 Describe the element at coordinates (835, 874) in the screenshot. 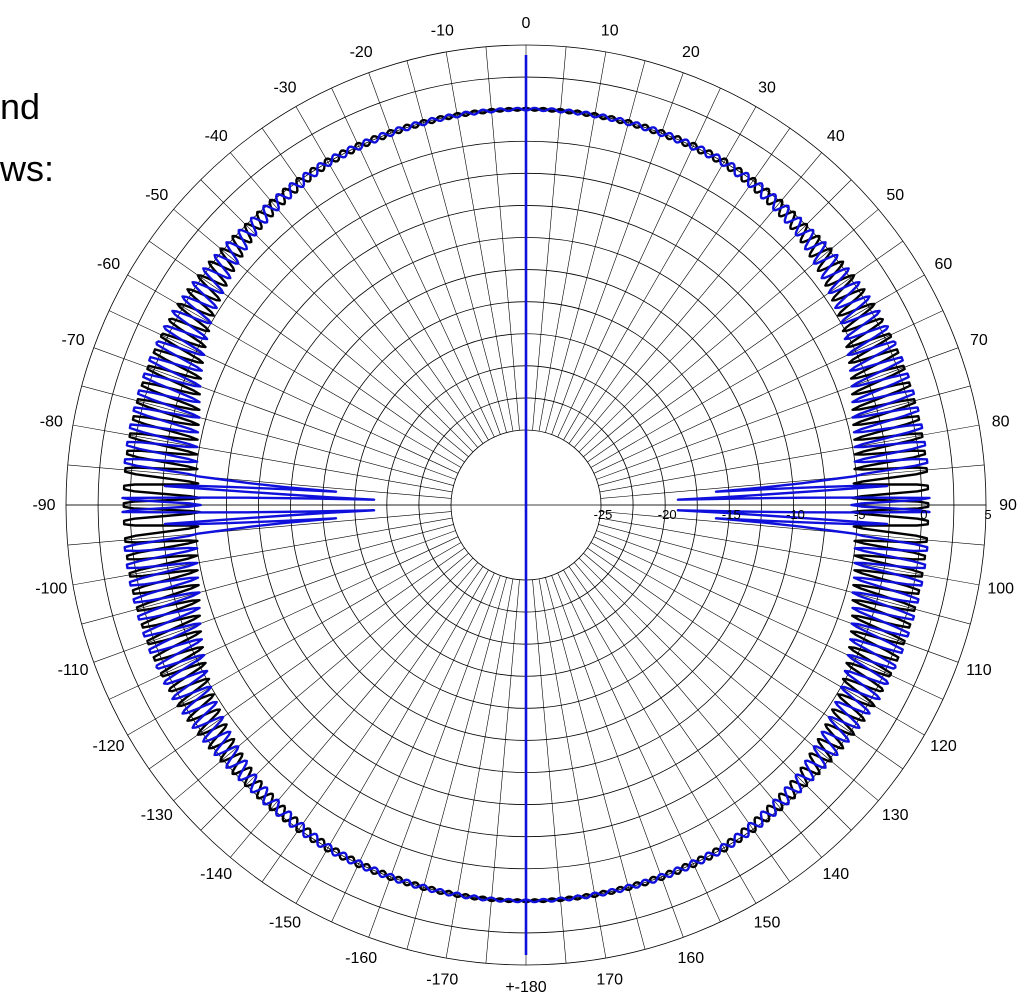

I see `angle-label: 140` at that location.